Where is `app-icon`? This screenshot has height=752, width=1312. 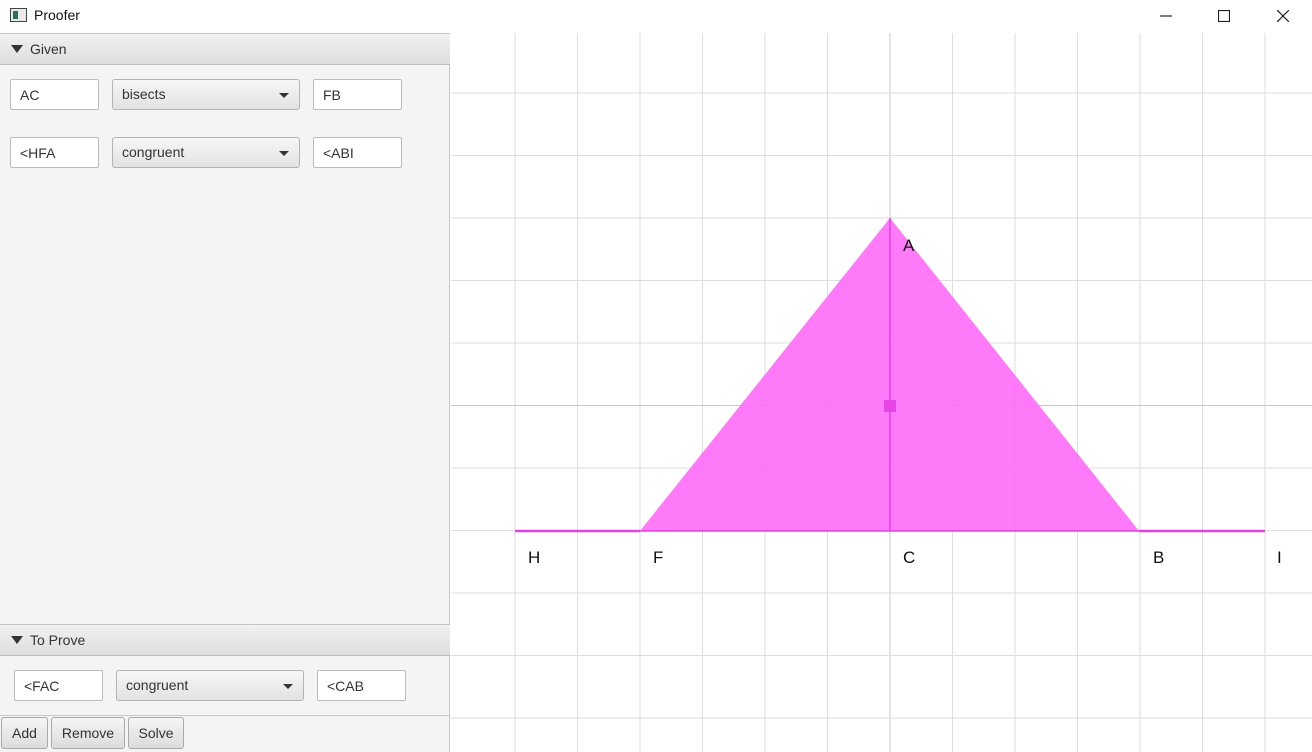
app-icon is located at coordinates (18, 15).